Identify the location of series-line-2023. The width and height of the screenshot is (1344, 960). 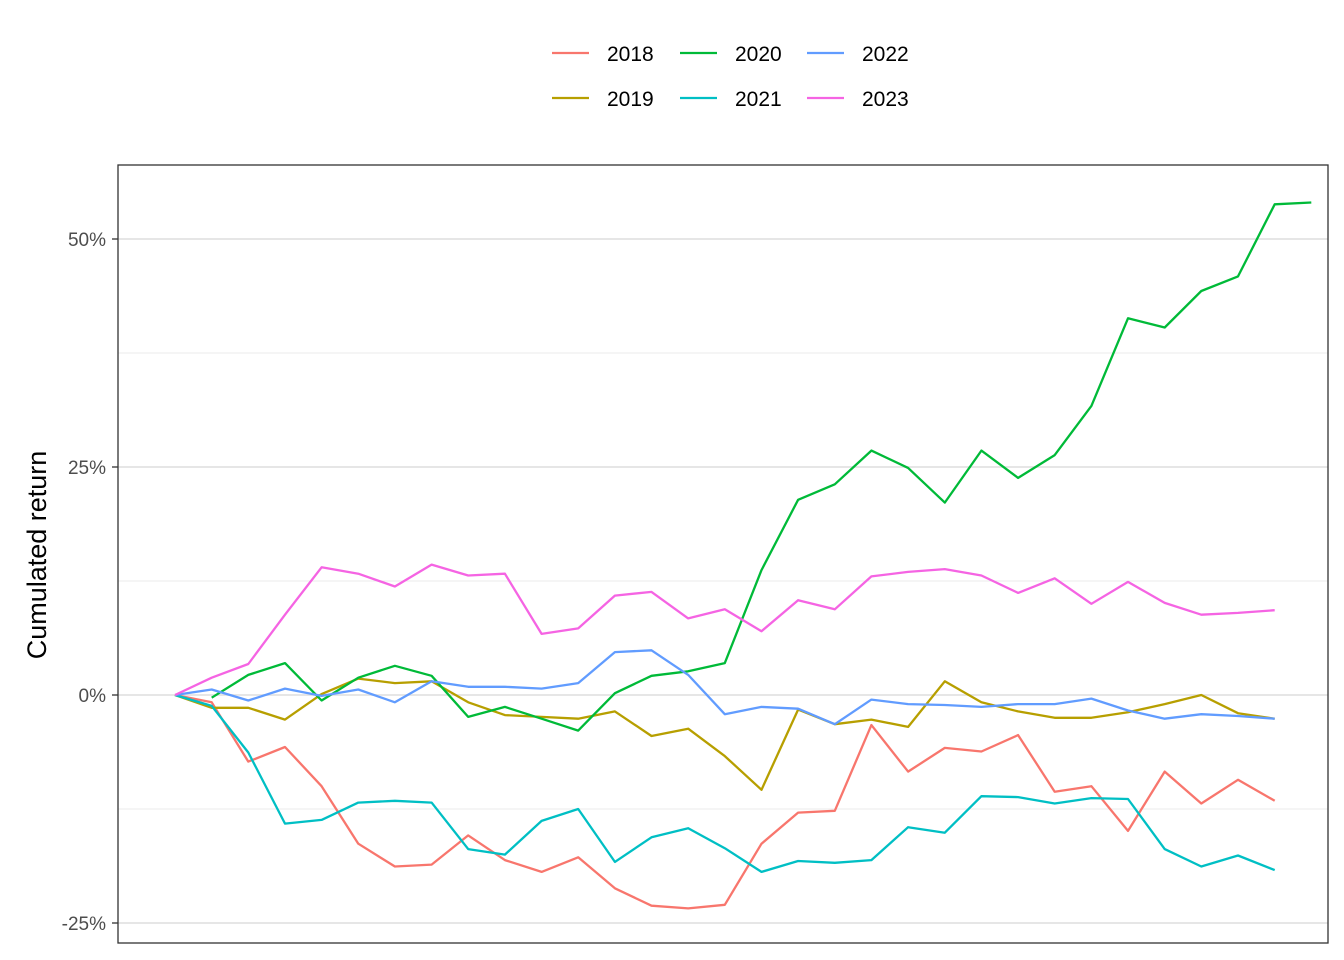
(724, 630).